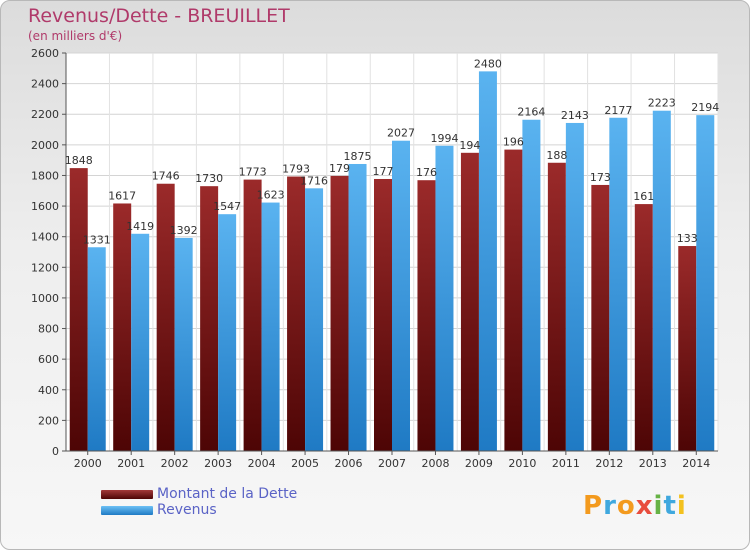  Describe the element at coordinates (349, 463) in the screenshot. I see `x-tick-label: 2006` at that location.